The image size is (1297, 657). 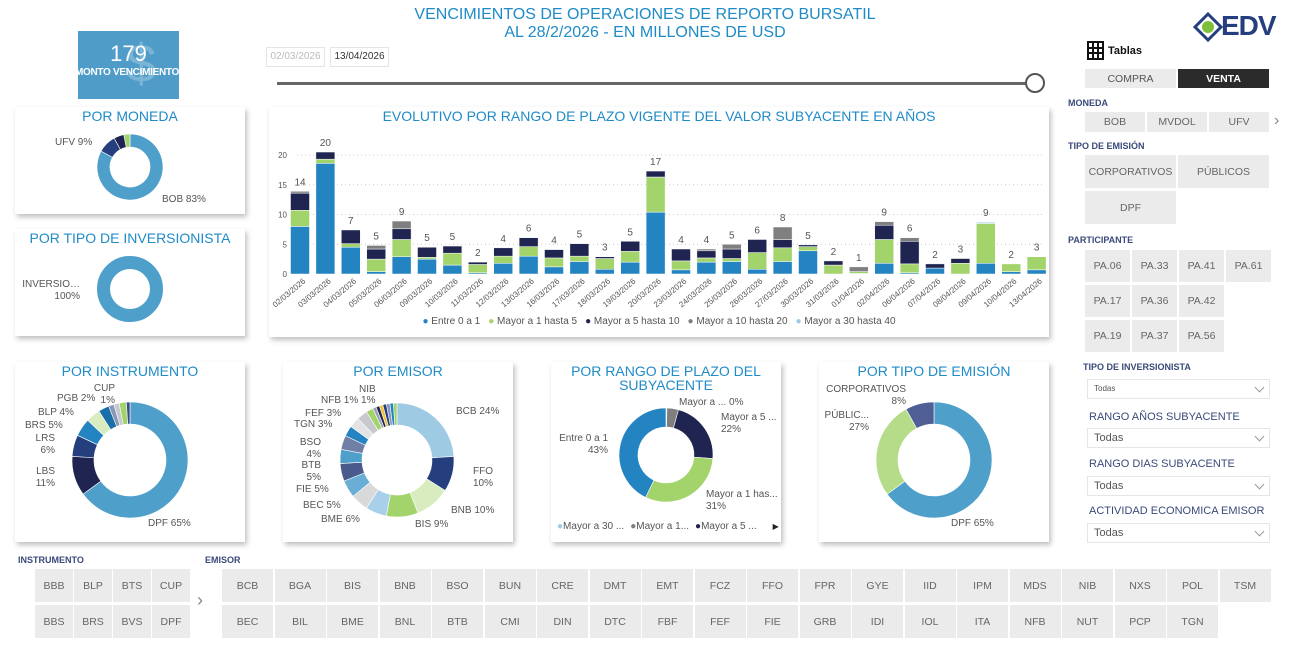 I want to click on filter-tipo-corporativos: CORPORATIVOS, so click(x=1130, y=171).